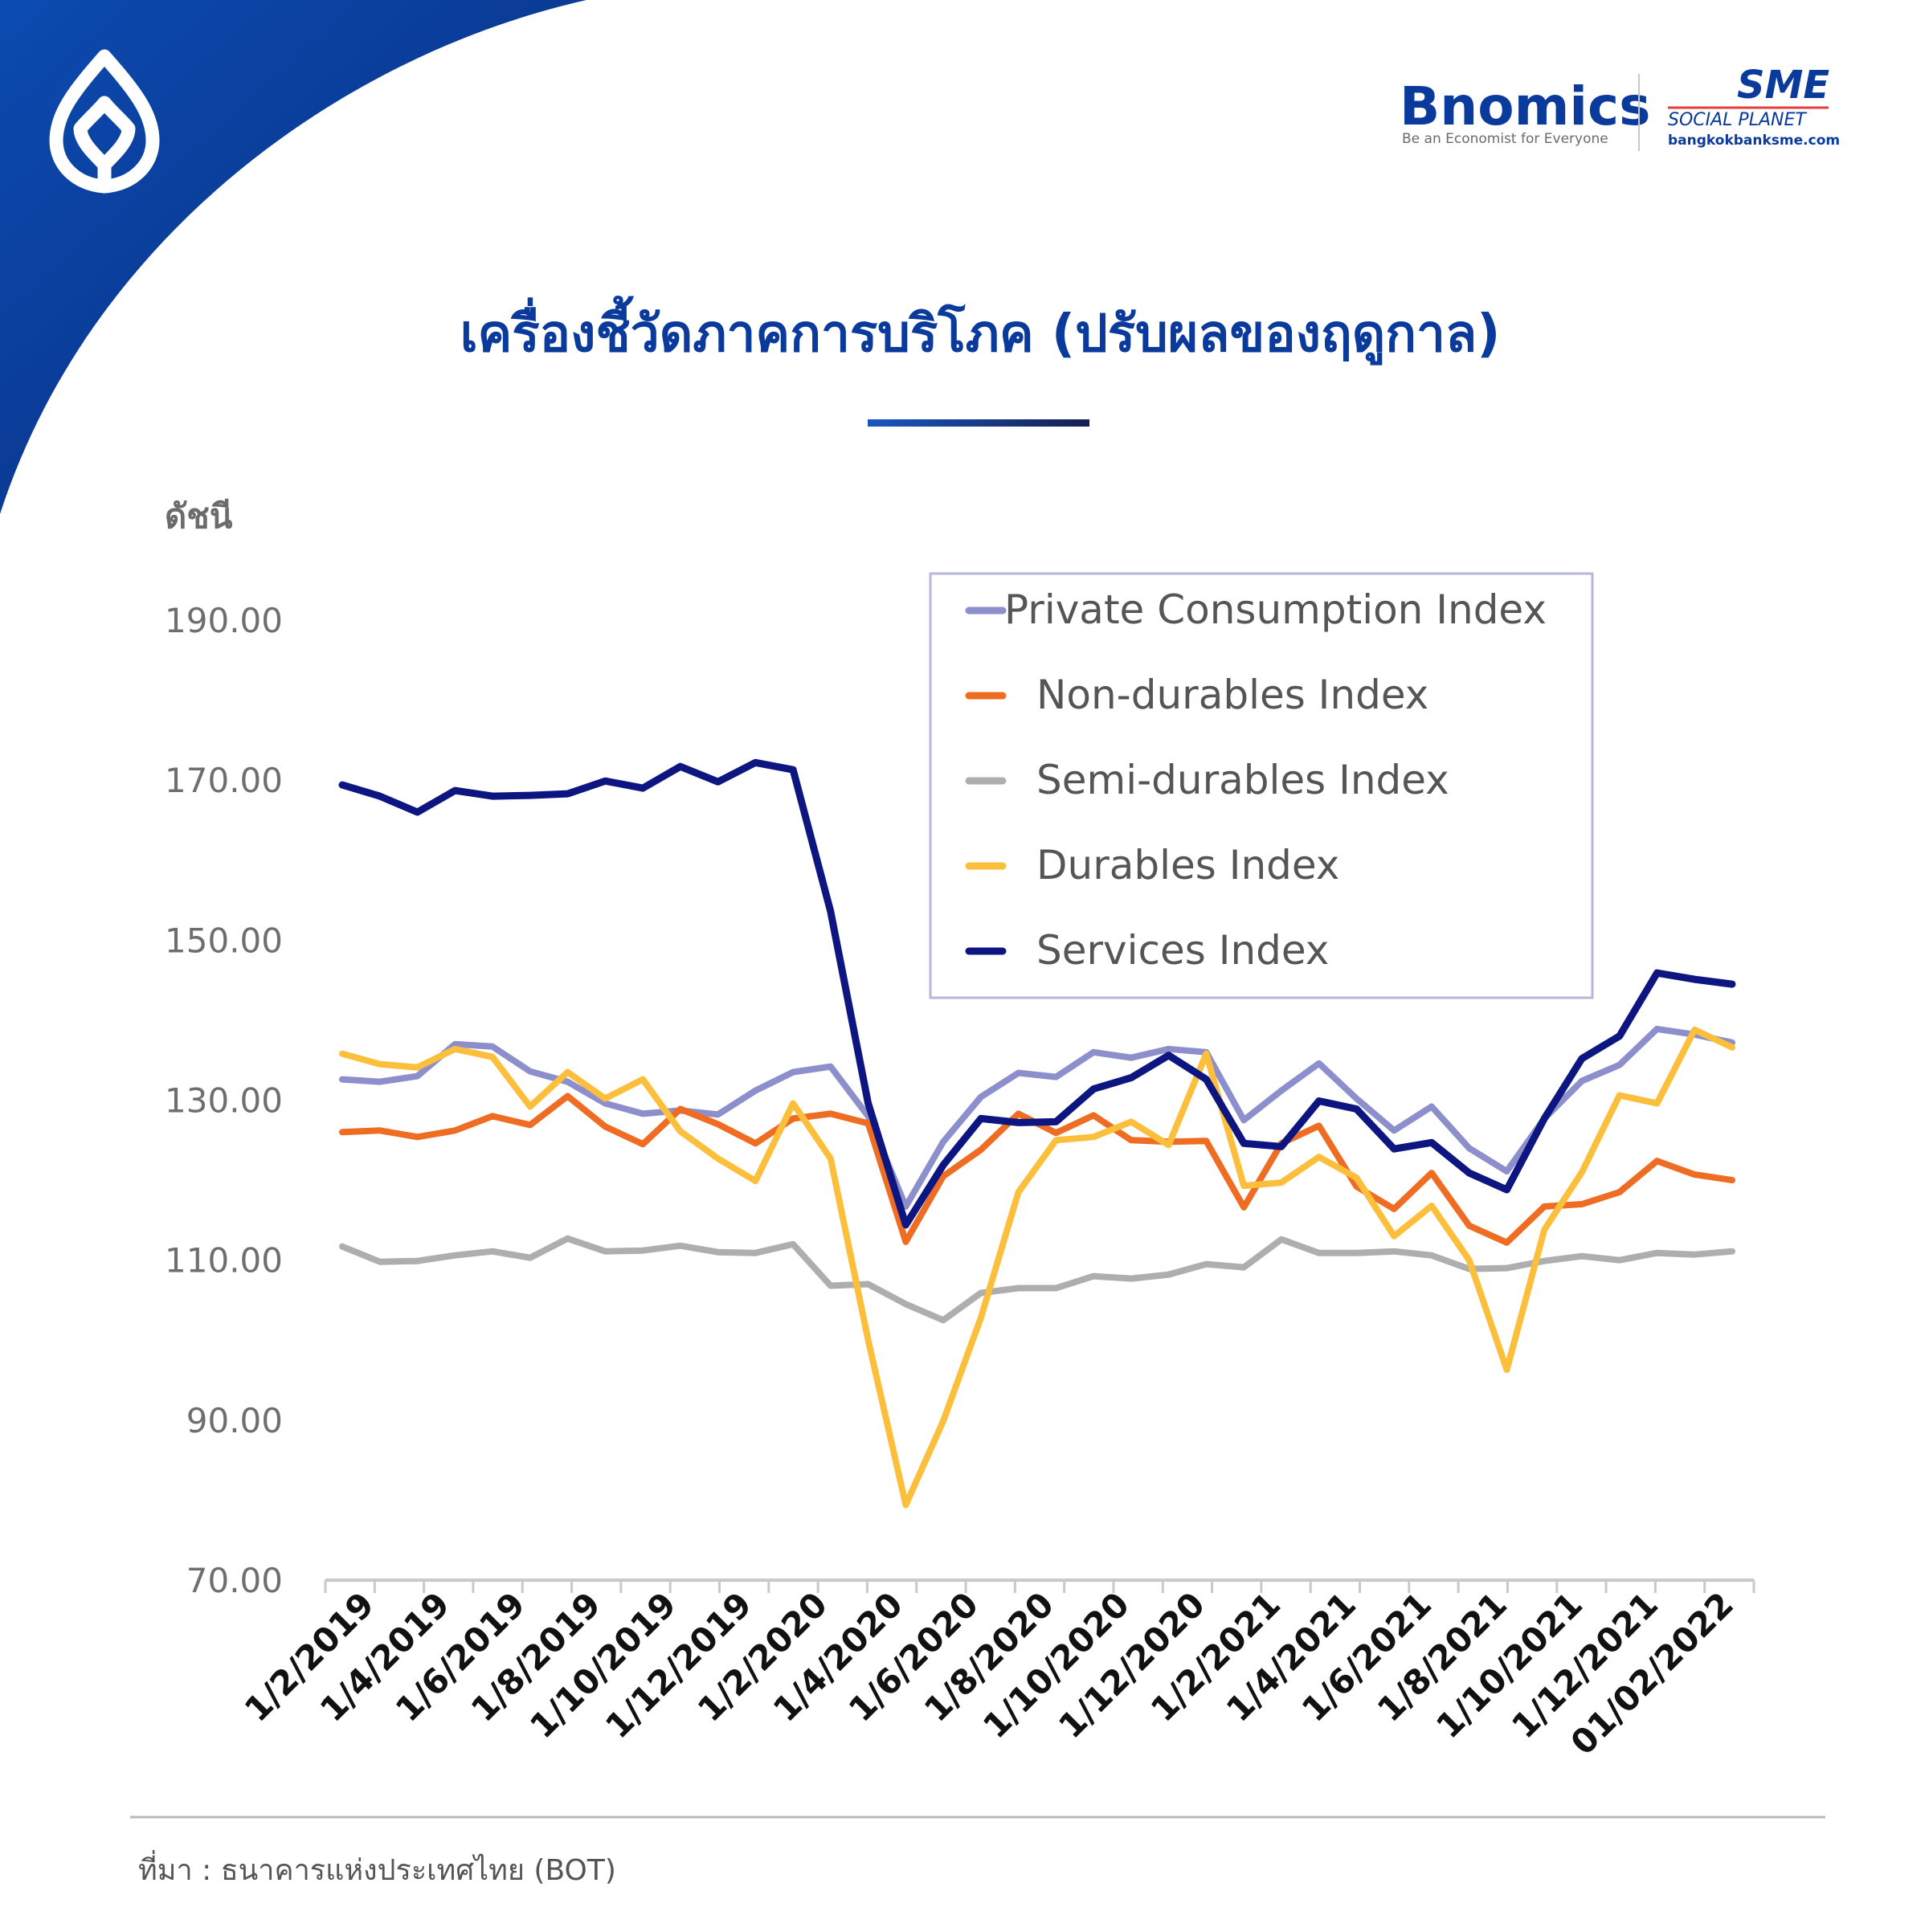 This screenshot has width=1929, height=1932. What do you see at coordinates (1037, 1118) in the screenshot?
I see `series-line-private-consumption-index` at bounding box center [1037, 1118].